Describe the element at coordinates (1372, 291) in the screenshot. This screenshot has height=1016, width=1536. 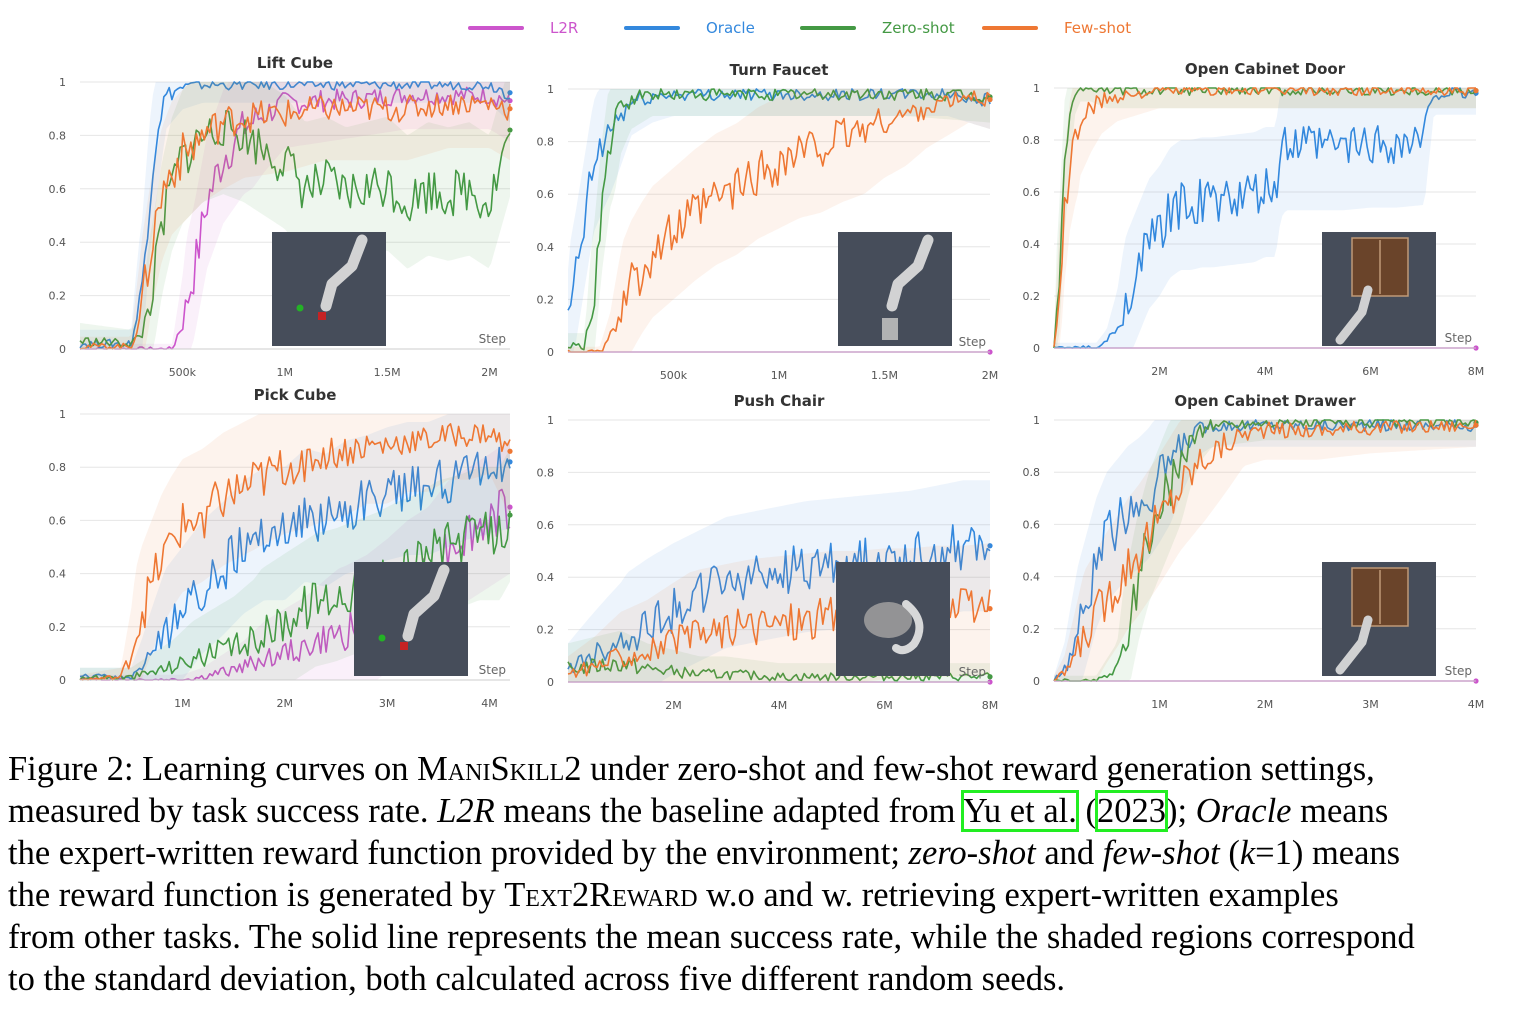
I see `robot-arm-illustration-open-cabinet-door` at that location.